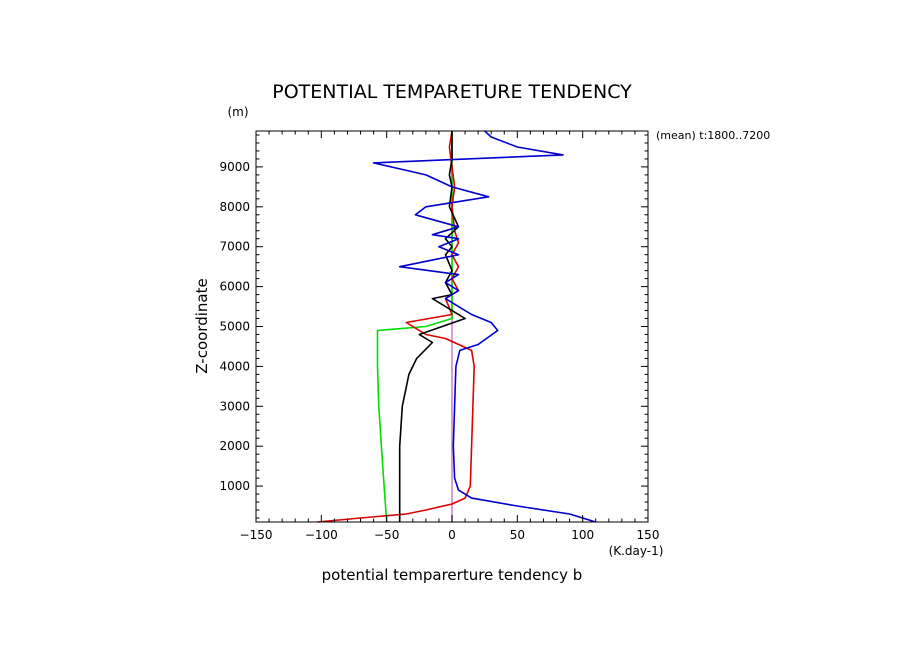  What do you see at coordinates (256, 535) in the screenshot?
I see `x-tick-label: −150` at bounding box center [256, 535].